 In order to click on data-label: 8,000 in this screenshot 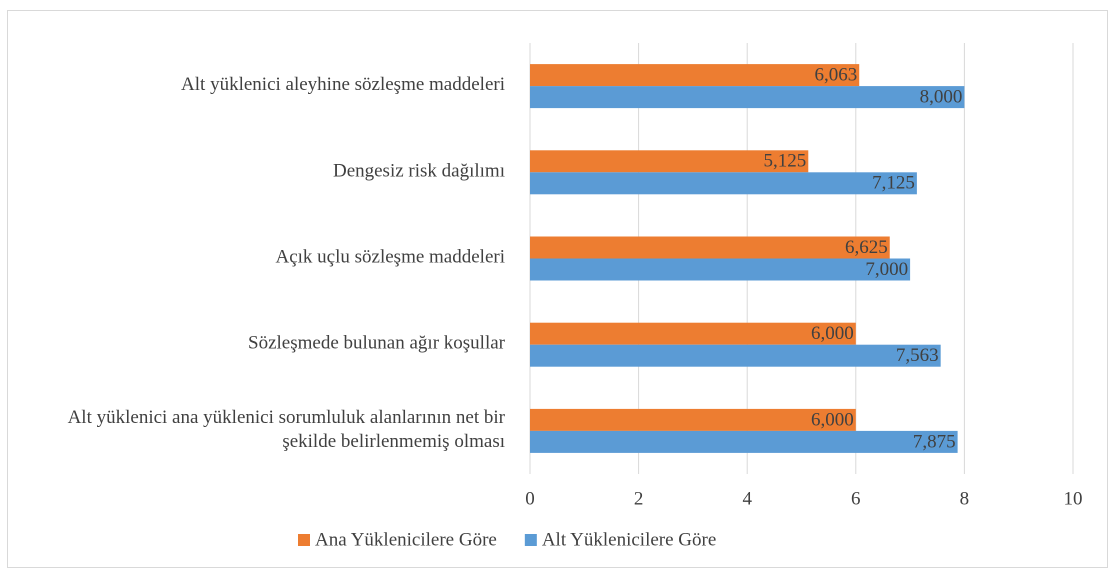, I will do `click(941, 96)`.